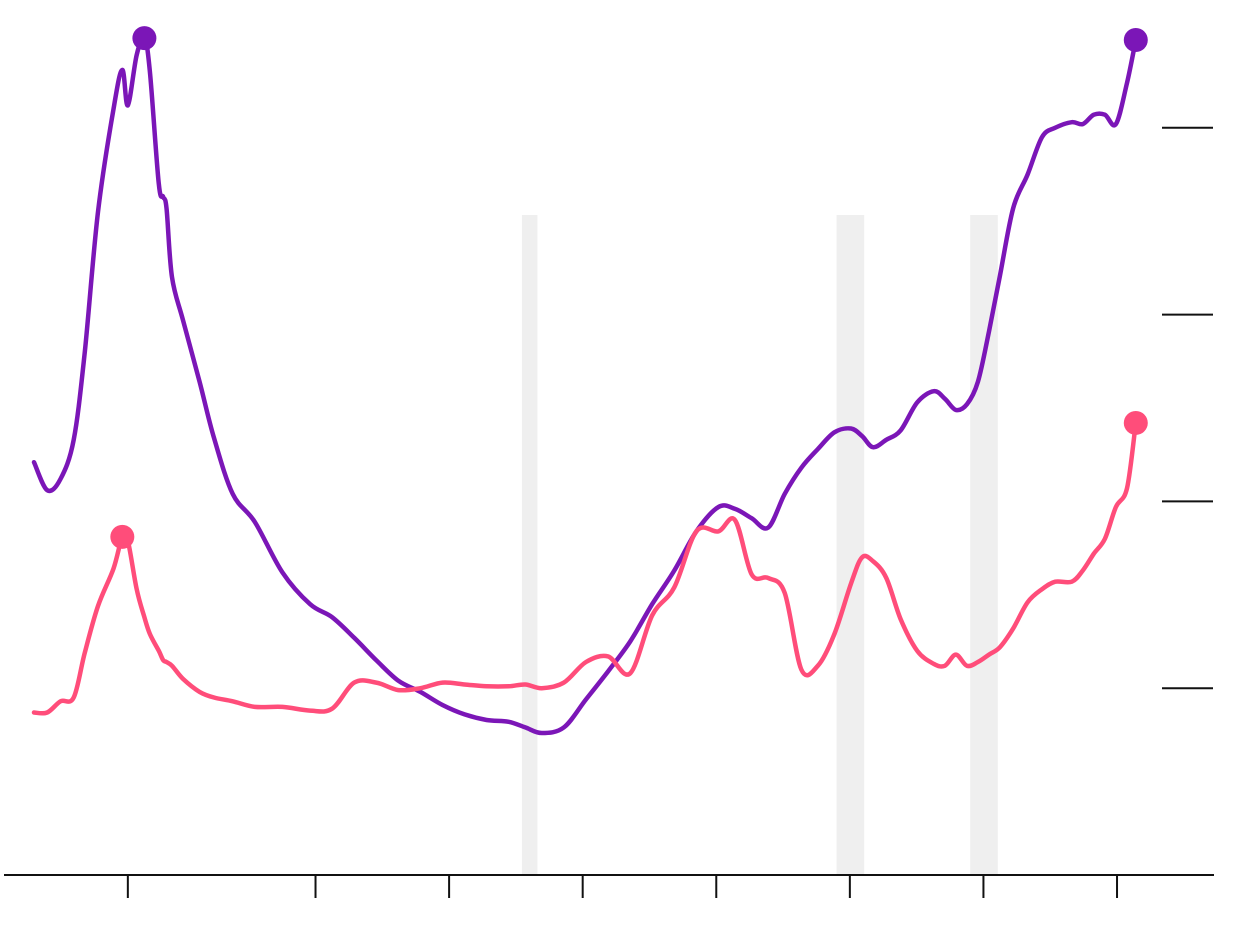 This screenshot has height=940, width=1240. I want to click on series-2-last-marker, so click(1135, 422).